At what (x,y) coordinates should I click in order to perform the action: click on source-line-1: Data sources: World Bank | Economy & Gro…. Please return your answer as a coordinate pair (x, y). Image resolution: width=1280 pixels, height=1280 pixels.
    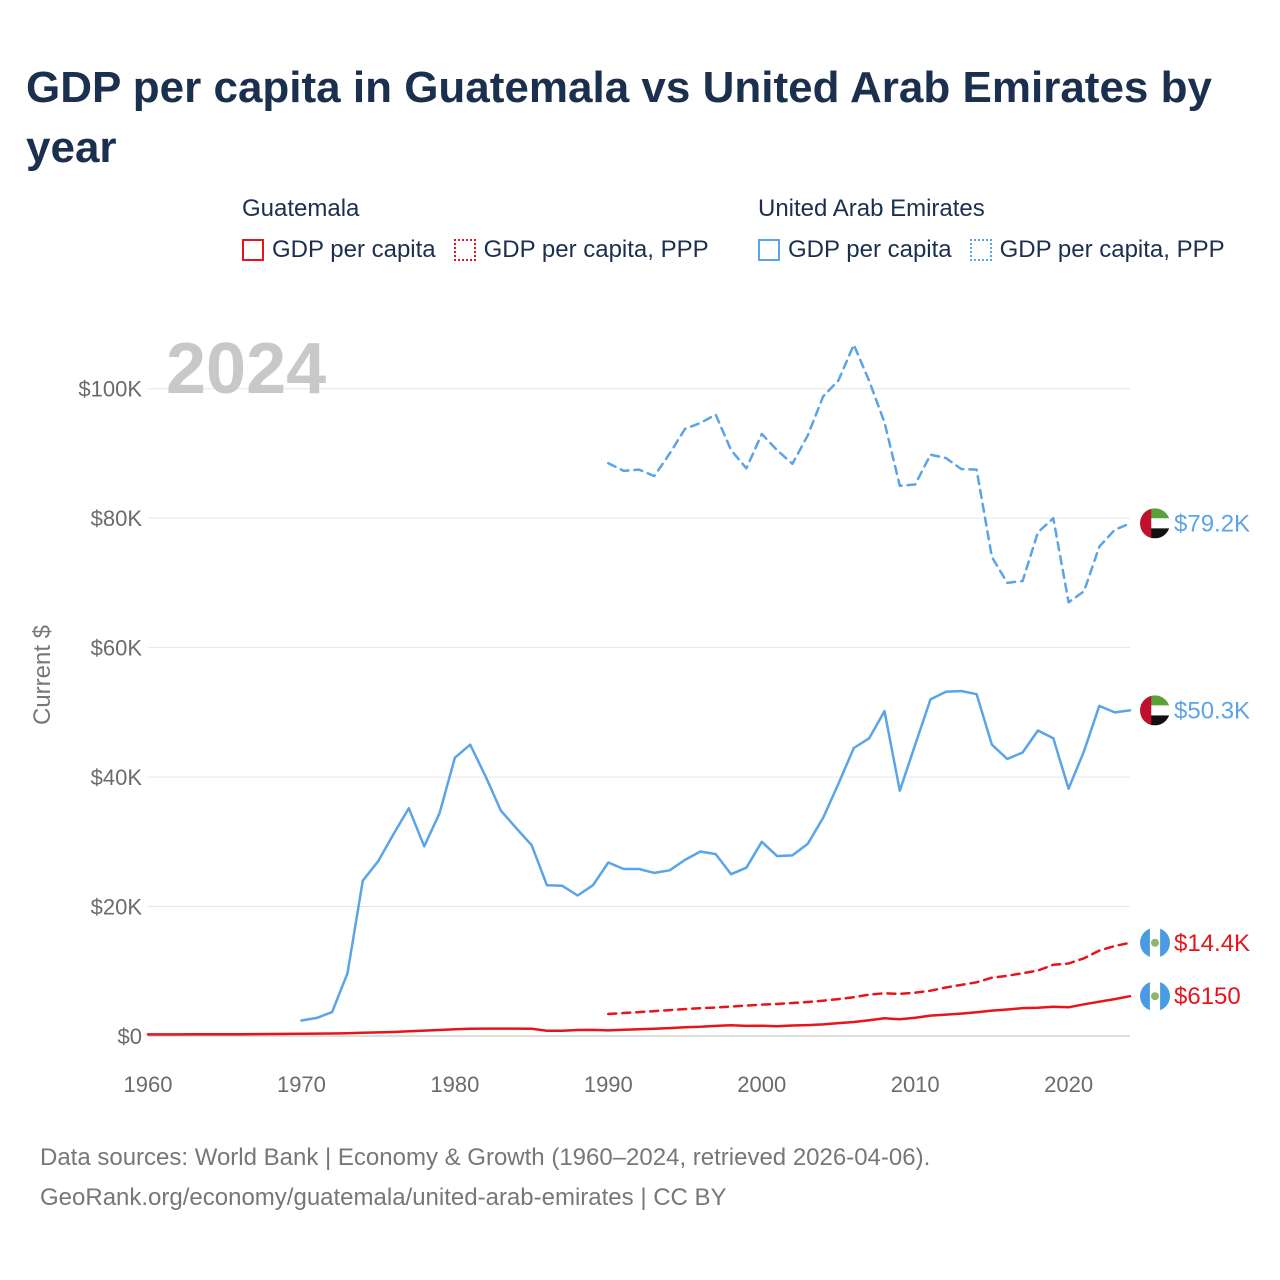
    Looking at the image, I should click on (485, 1157).